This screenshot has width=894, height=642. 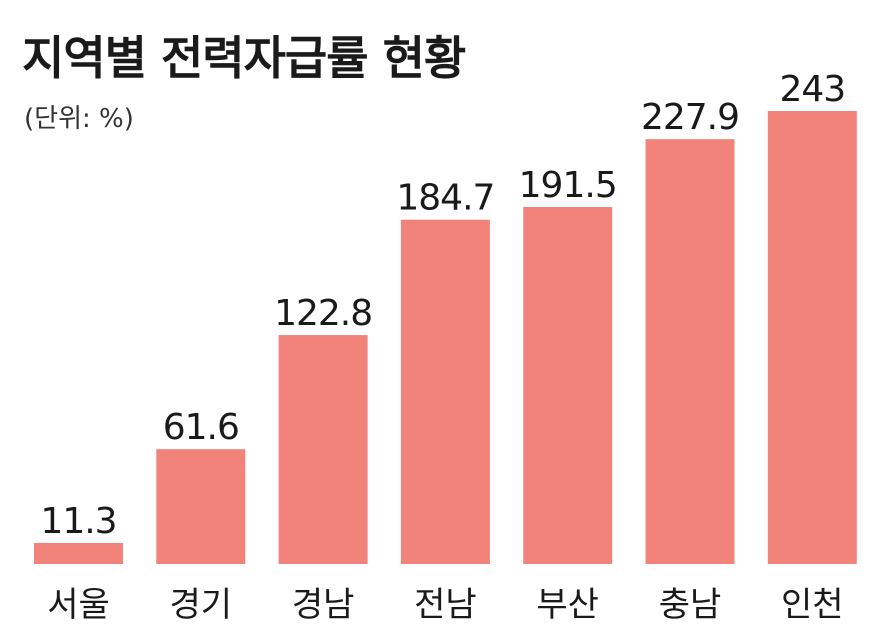 I want to click on category-label-7: 인천, so click(x=812, y=605).